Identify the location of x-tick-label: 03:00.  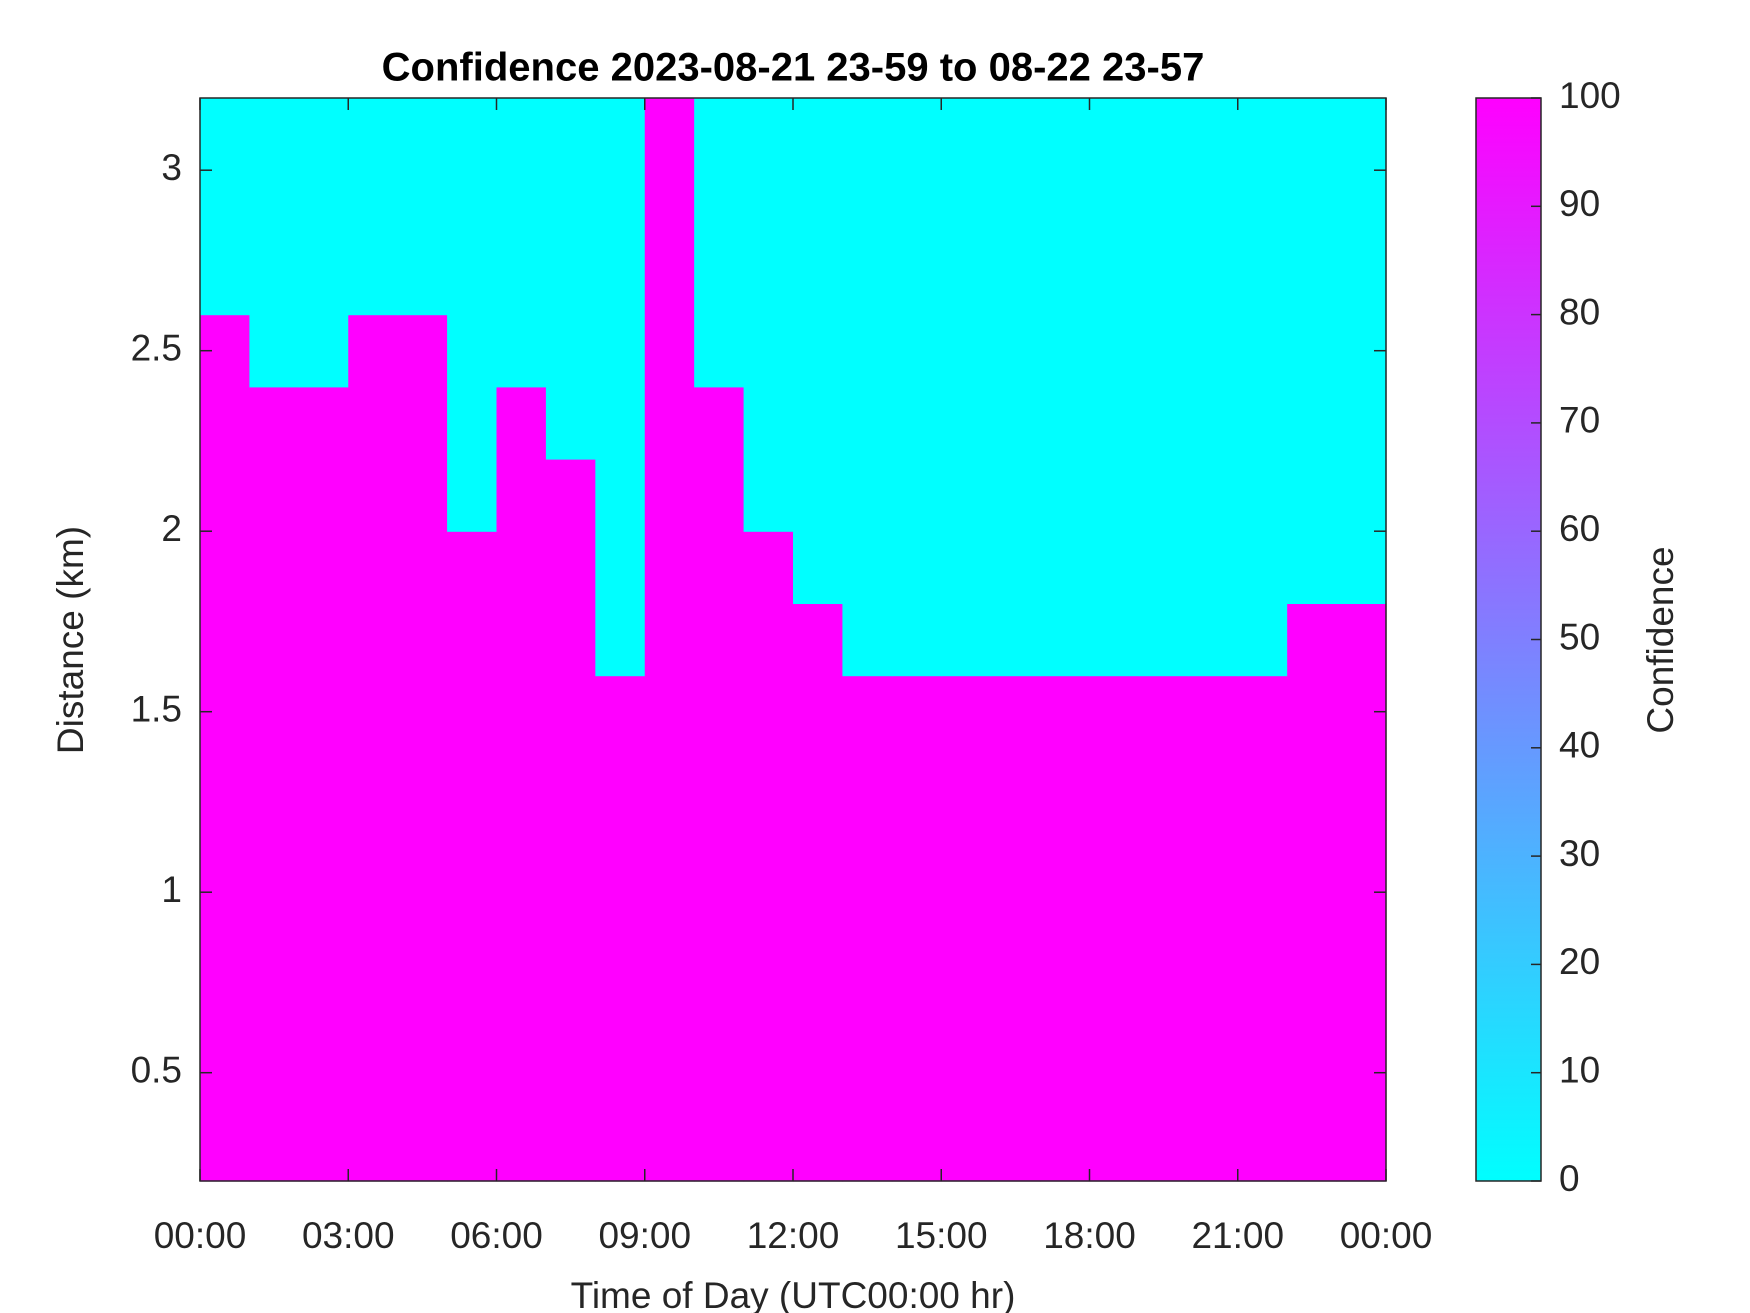
(348, 1235).